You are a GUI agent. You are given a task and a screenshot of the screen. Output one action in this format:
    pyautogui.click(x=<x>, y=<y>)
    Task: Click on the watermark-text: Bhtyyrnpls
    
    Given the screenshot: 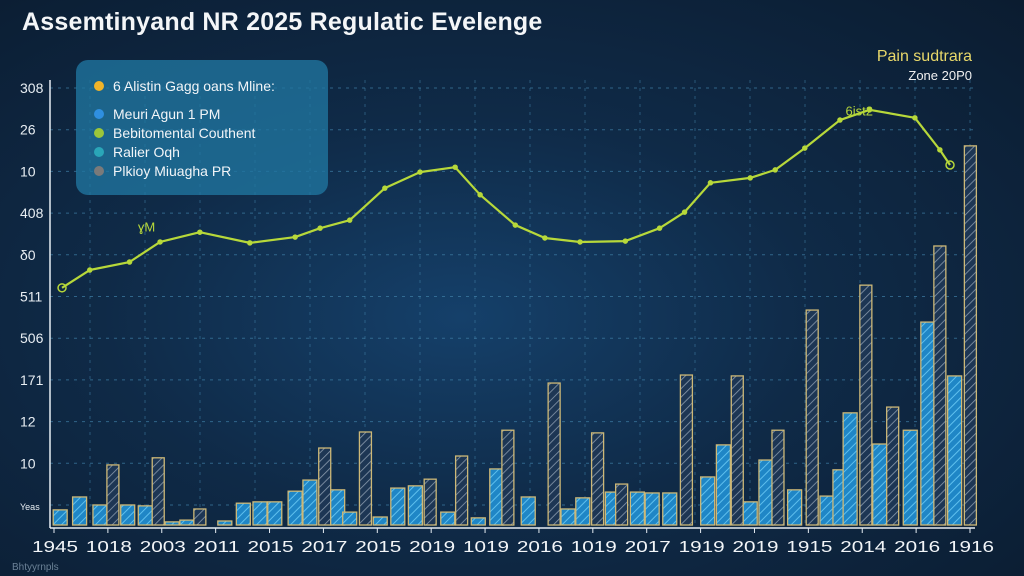 What is the action you would take?
    pyautogui.click(x=35, y=567)
    